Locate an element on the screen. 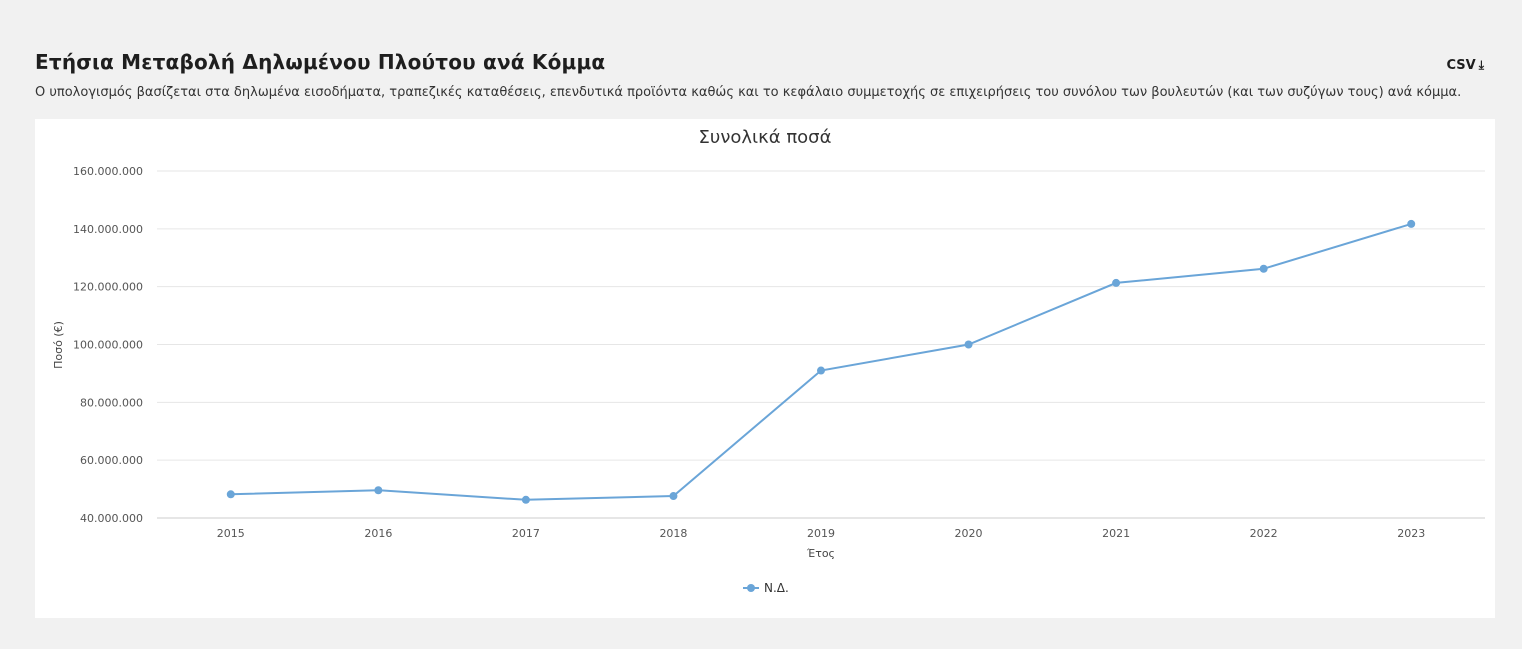 The width and height of the screenshot is (1522, 649). x-tick-label: 2016 is located at coordinates (378, 533).